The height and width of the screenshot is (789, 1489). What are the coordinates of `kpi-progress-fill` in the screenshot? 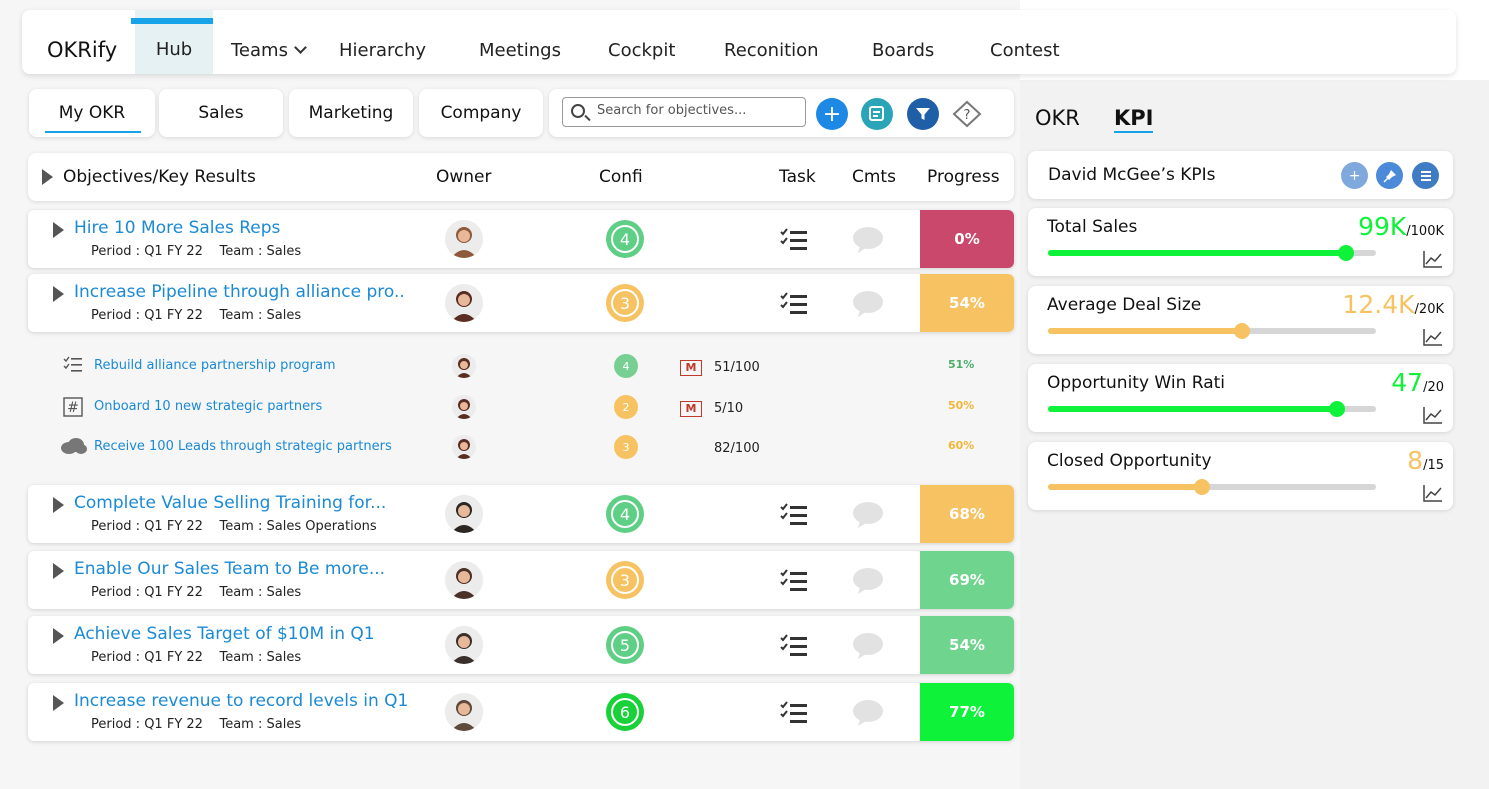 It's located at (1197, 253).